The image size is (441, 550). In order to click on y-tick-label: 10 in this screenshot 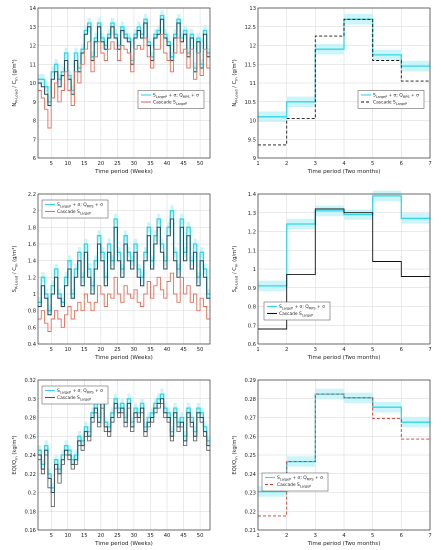, I will do `click(32, 84)`.